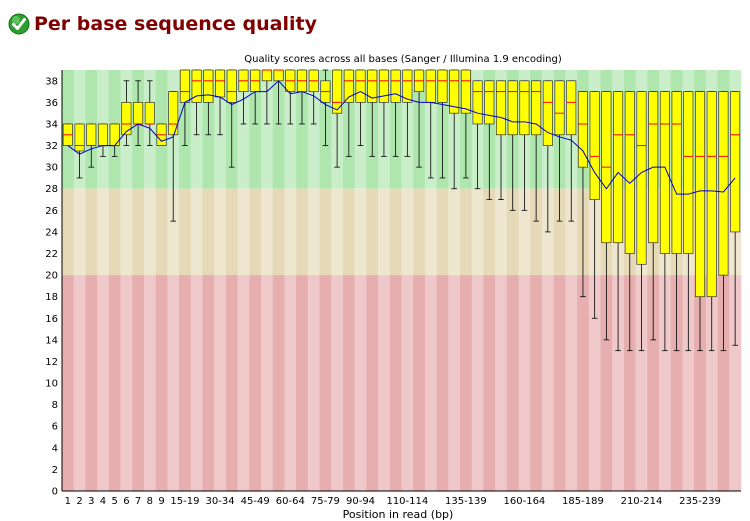 This screenshot has width=750, height=521. What do you see at coordinates (79, 501) in the screenshot?
I see `x-tick-label: 2` at bounding box center [79, 501].